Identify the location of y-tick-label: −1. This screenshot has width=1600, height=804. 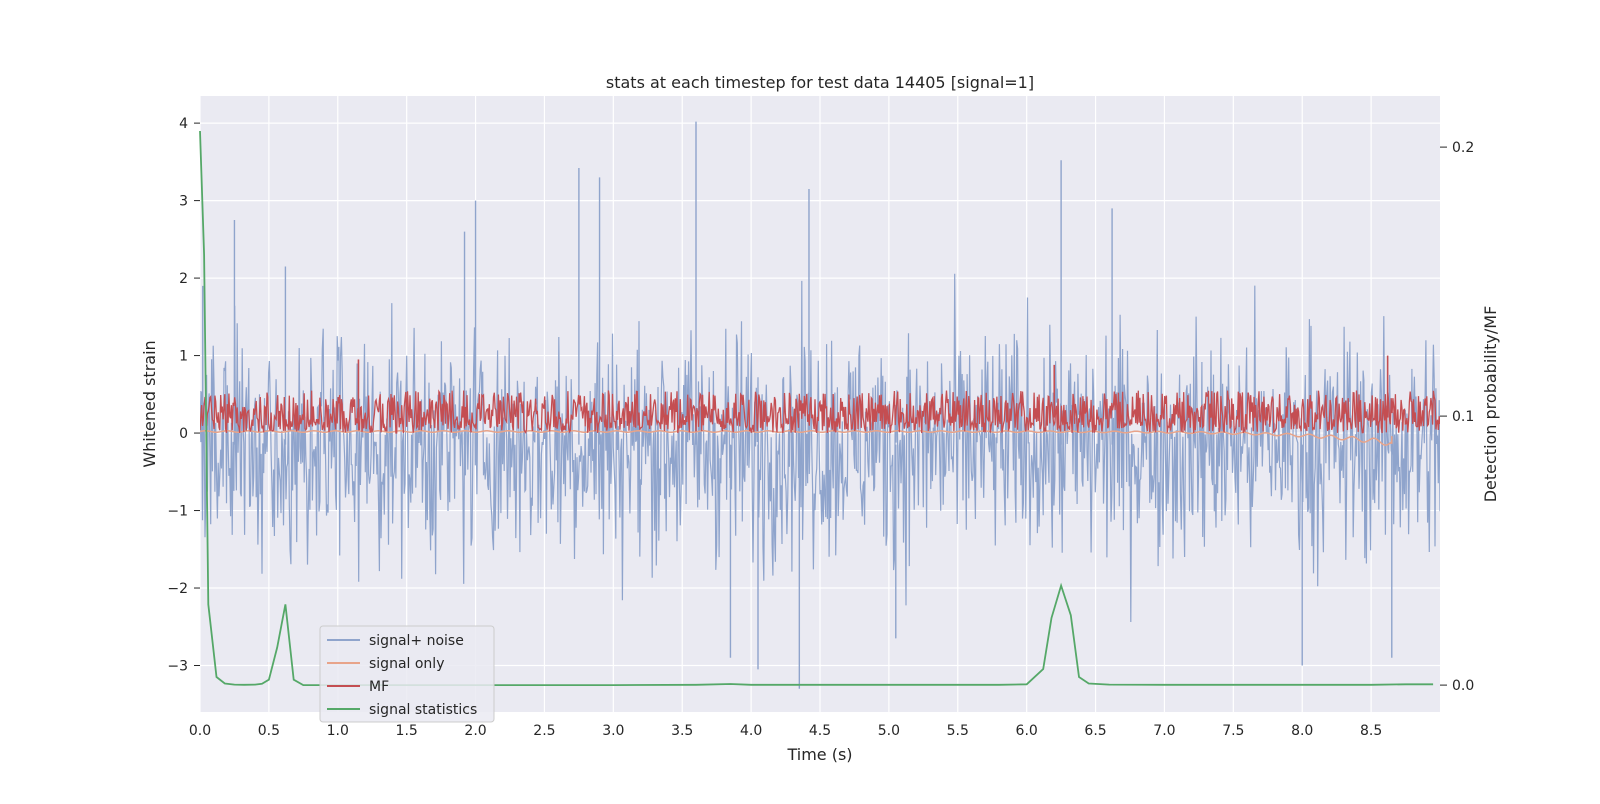
(177, 512).